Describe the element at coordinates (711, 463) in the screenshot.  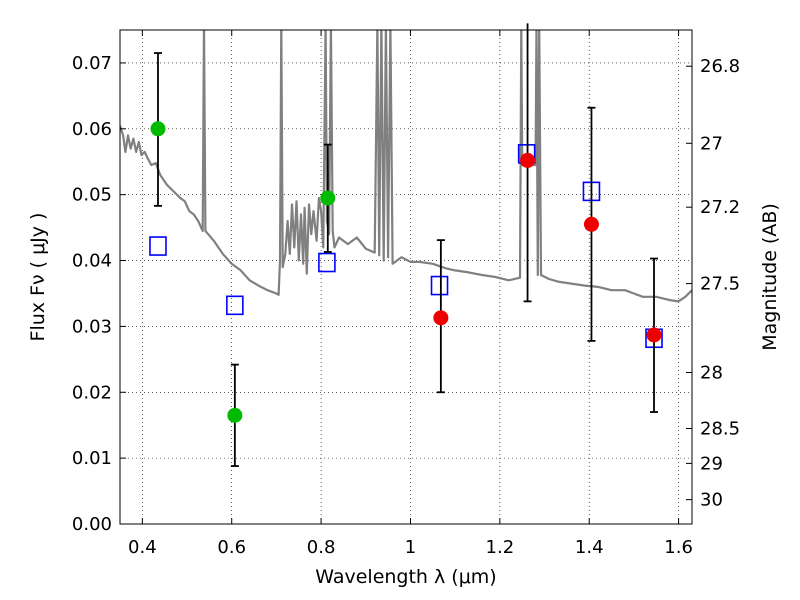
I see `y2-tick-label: 29` at that location.